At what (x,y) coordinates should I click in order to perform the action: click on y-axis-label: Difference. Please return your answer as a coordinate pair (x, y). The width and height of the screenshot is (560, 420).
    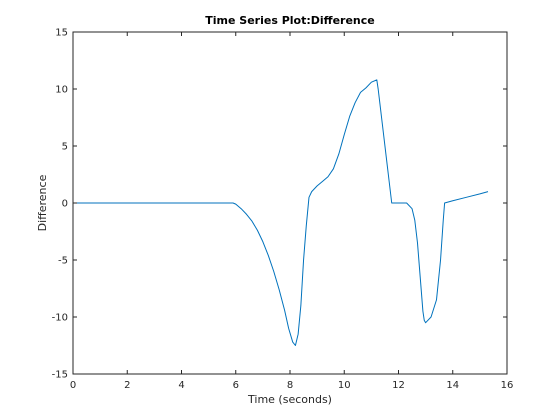
    Looking at the image, I should click on (42, 202).